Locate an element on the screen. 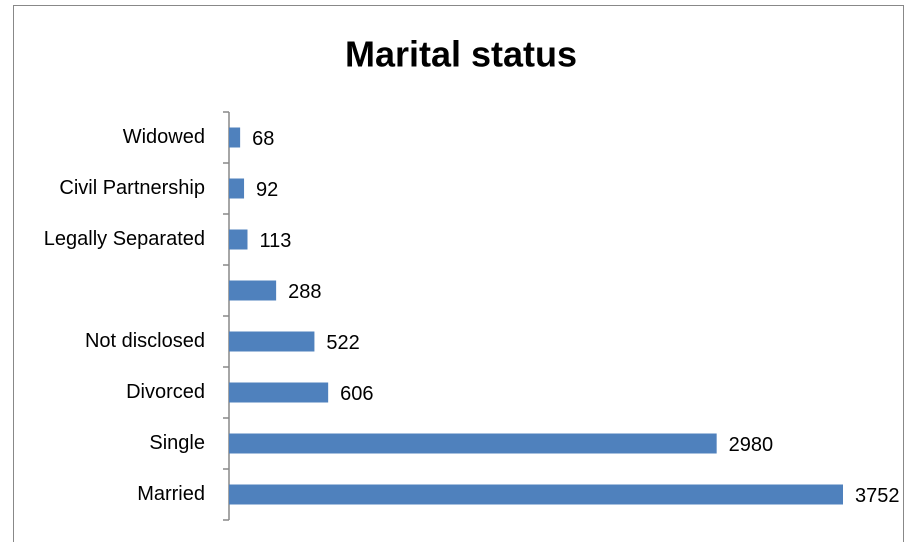  data-label: 522 is located at coordinates (342, 343).